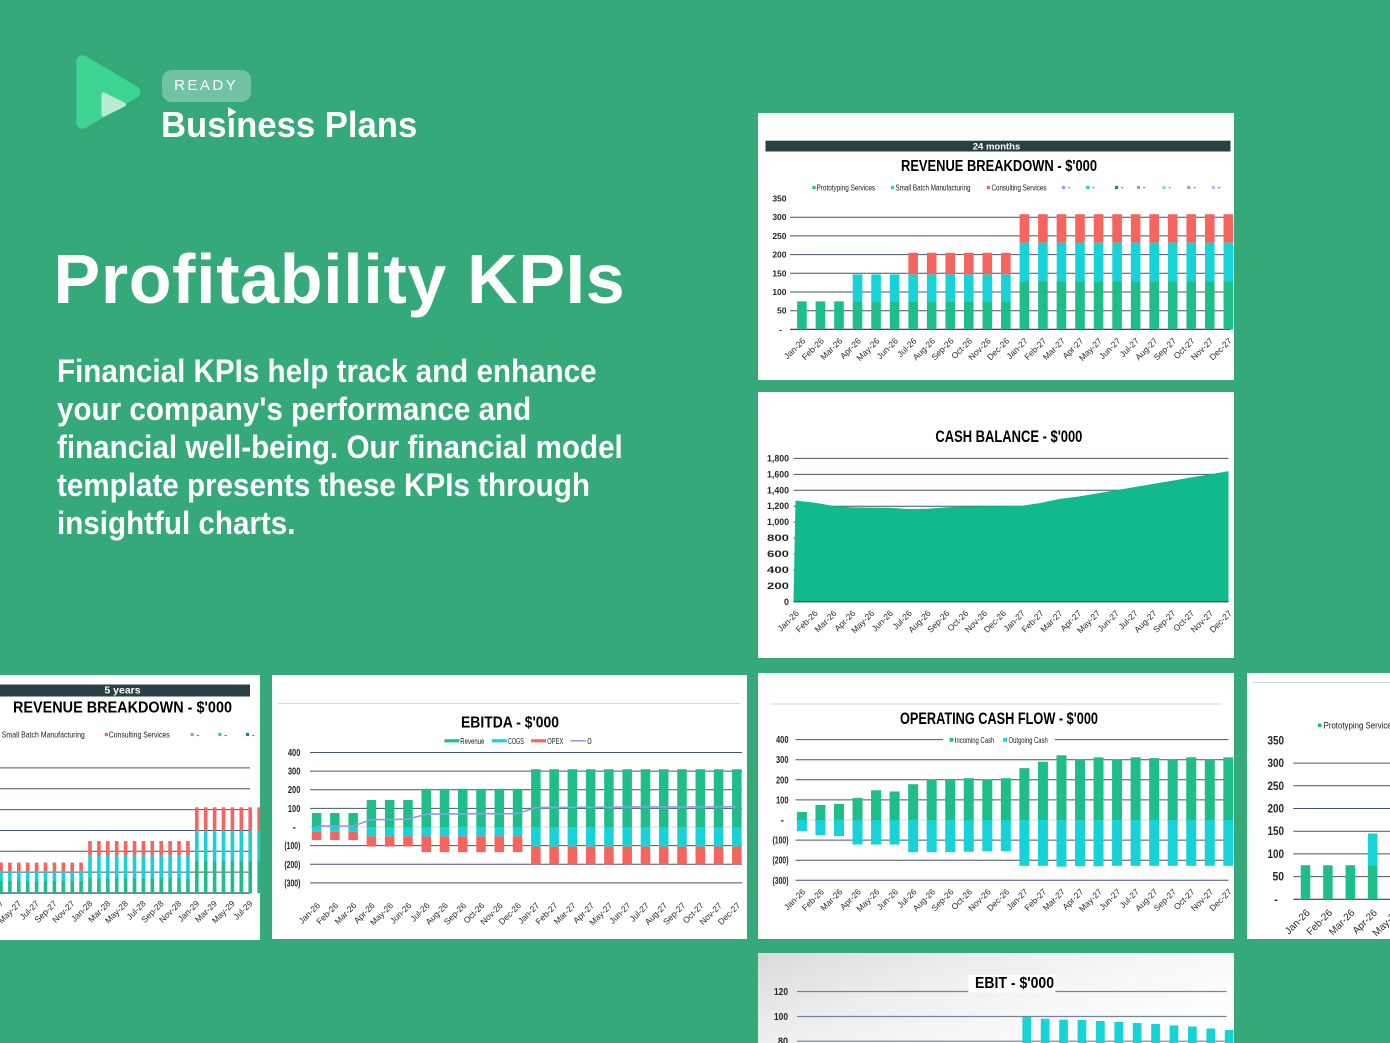 The image size is (1390, 1043). Describe the element at coordinates (516, 741) in the screenshot. I see `svg-text: COGS` at that location.